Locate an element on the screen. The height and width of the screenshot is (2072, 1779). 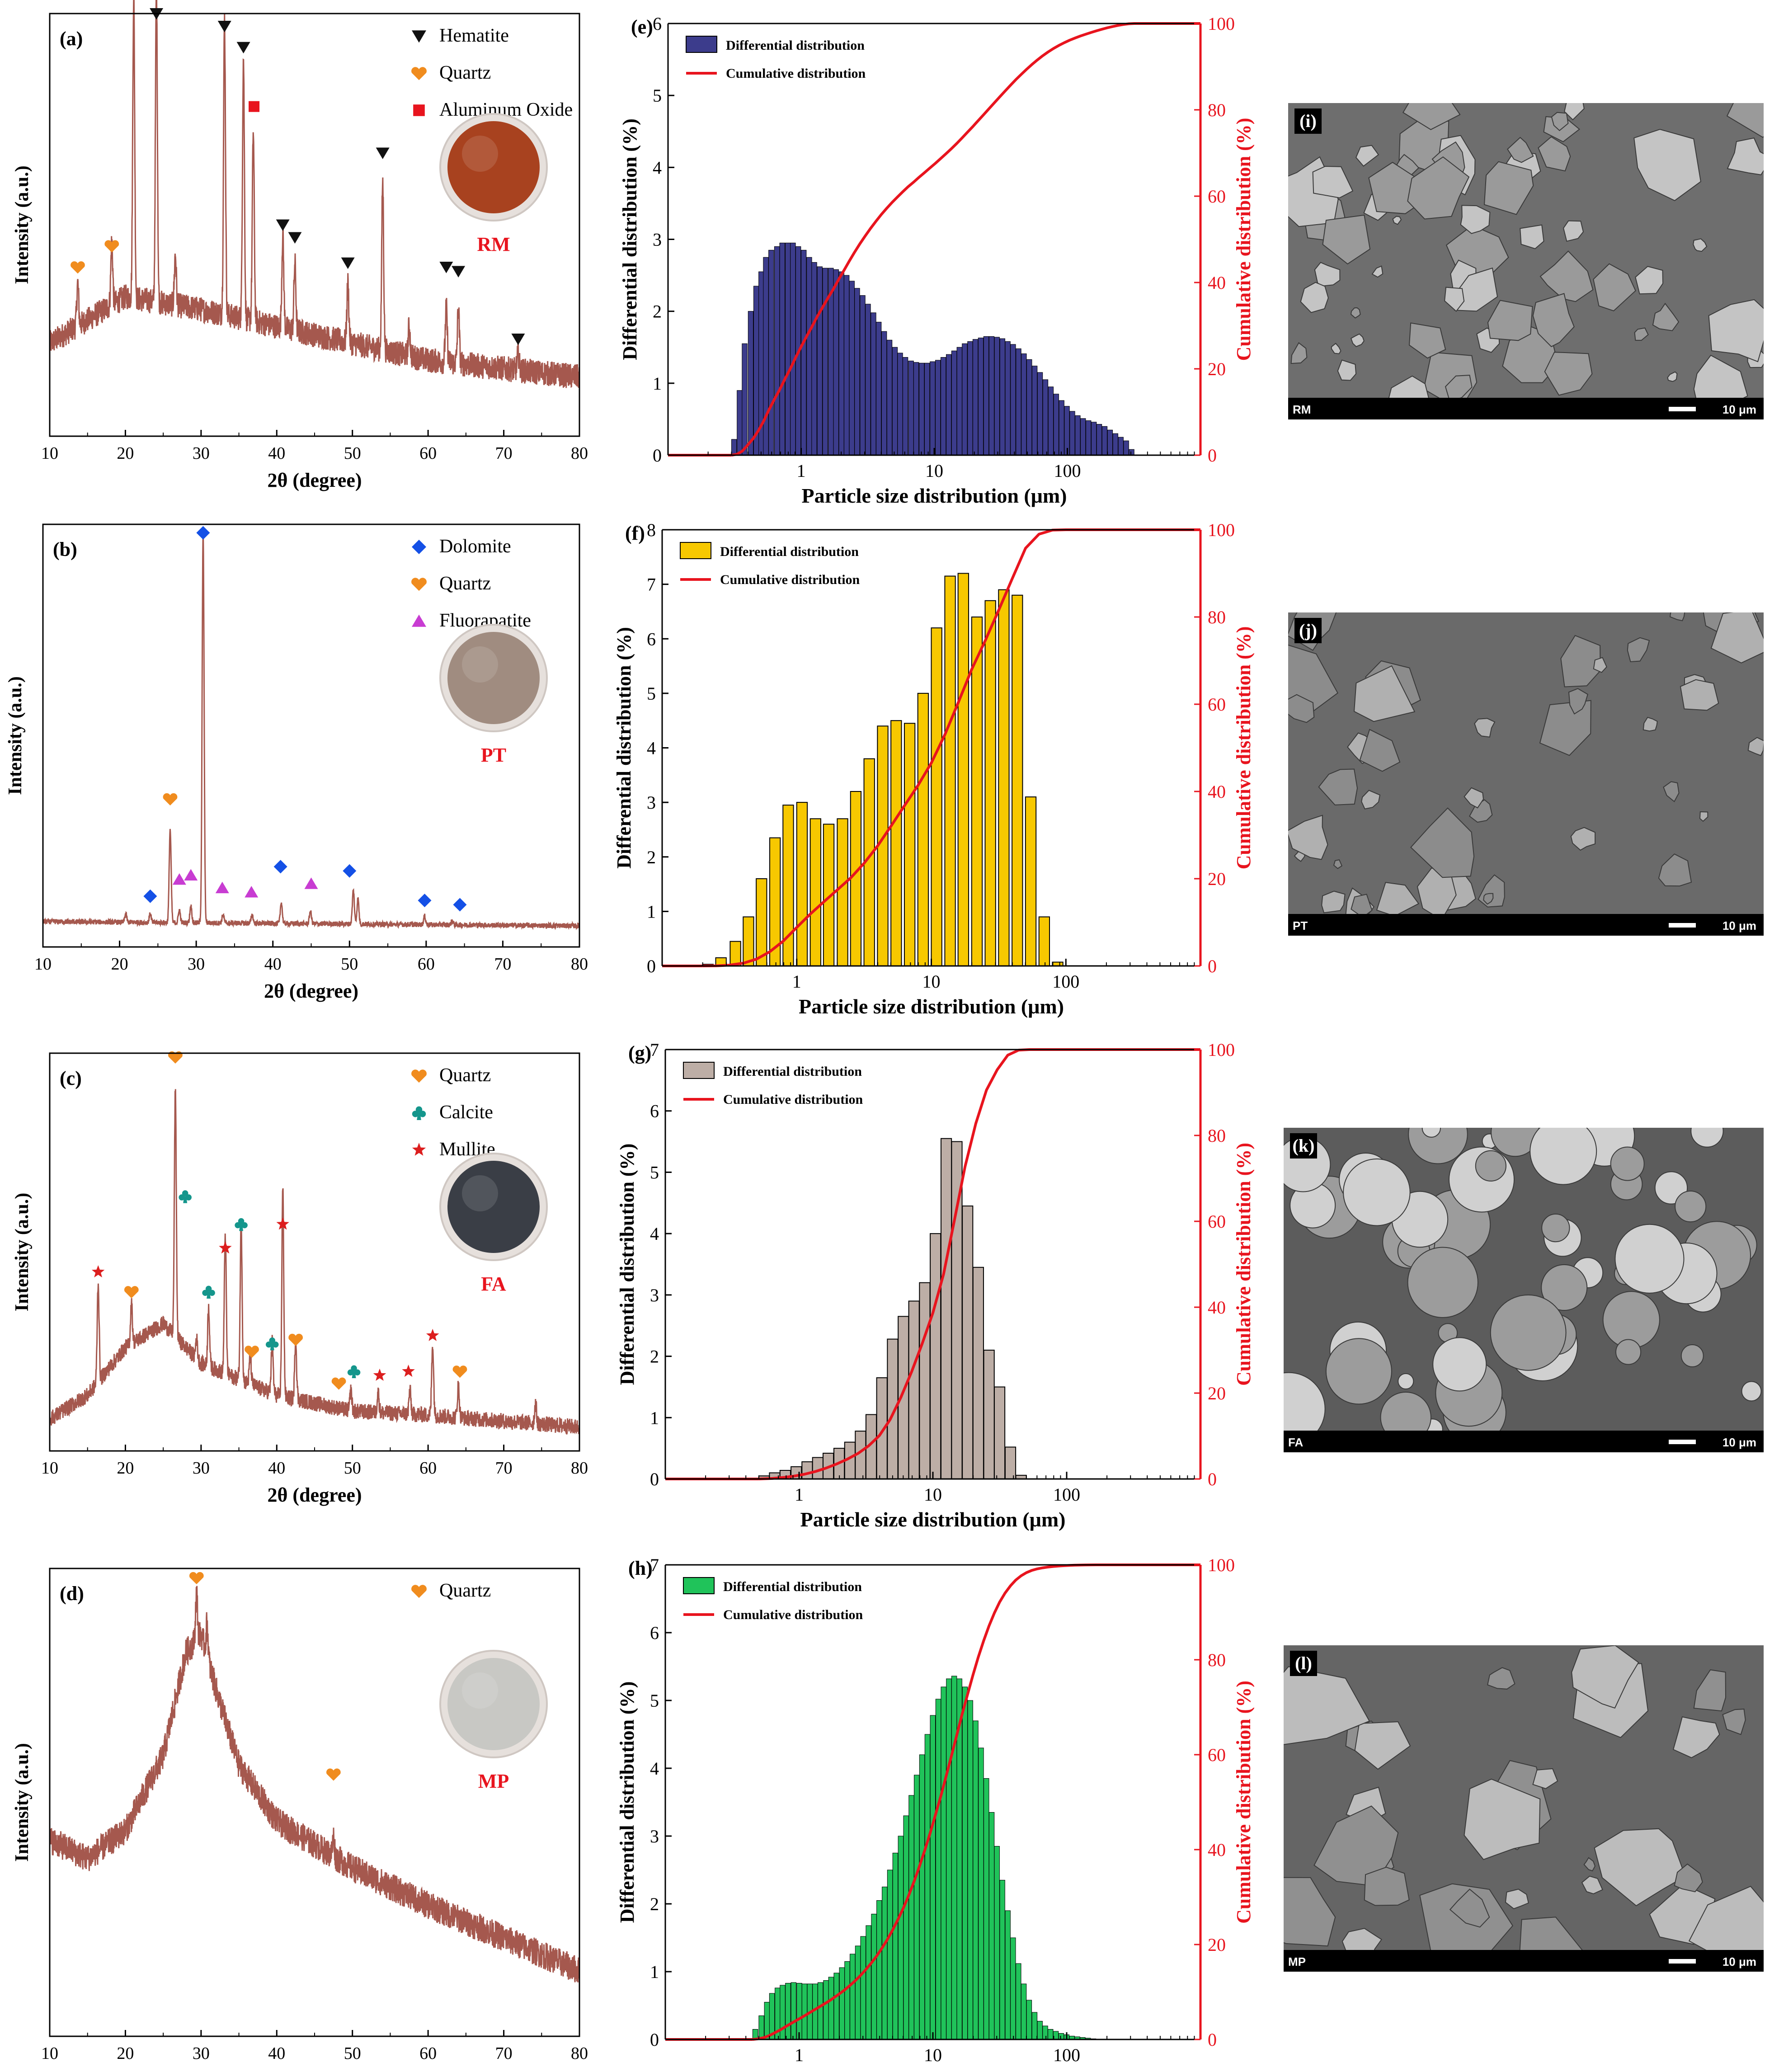
cumulative-curve is located at coordinates (976, 1802).